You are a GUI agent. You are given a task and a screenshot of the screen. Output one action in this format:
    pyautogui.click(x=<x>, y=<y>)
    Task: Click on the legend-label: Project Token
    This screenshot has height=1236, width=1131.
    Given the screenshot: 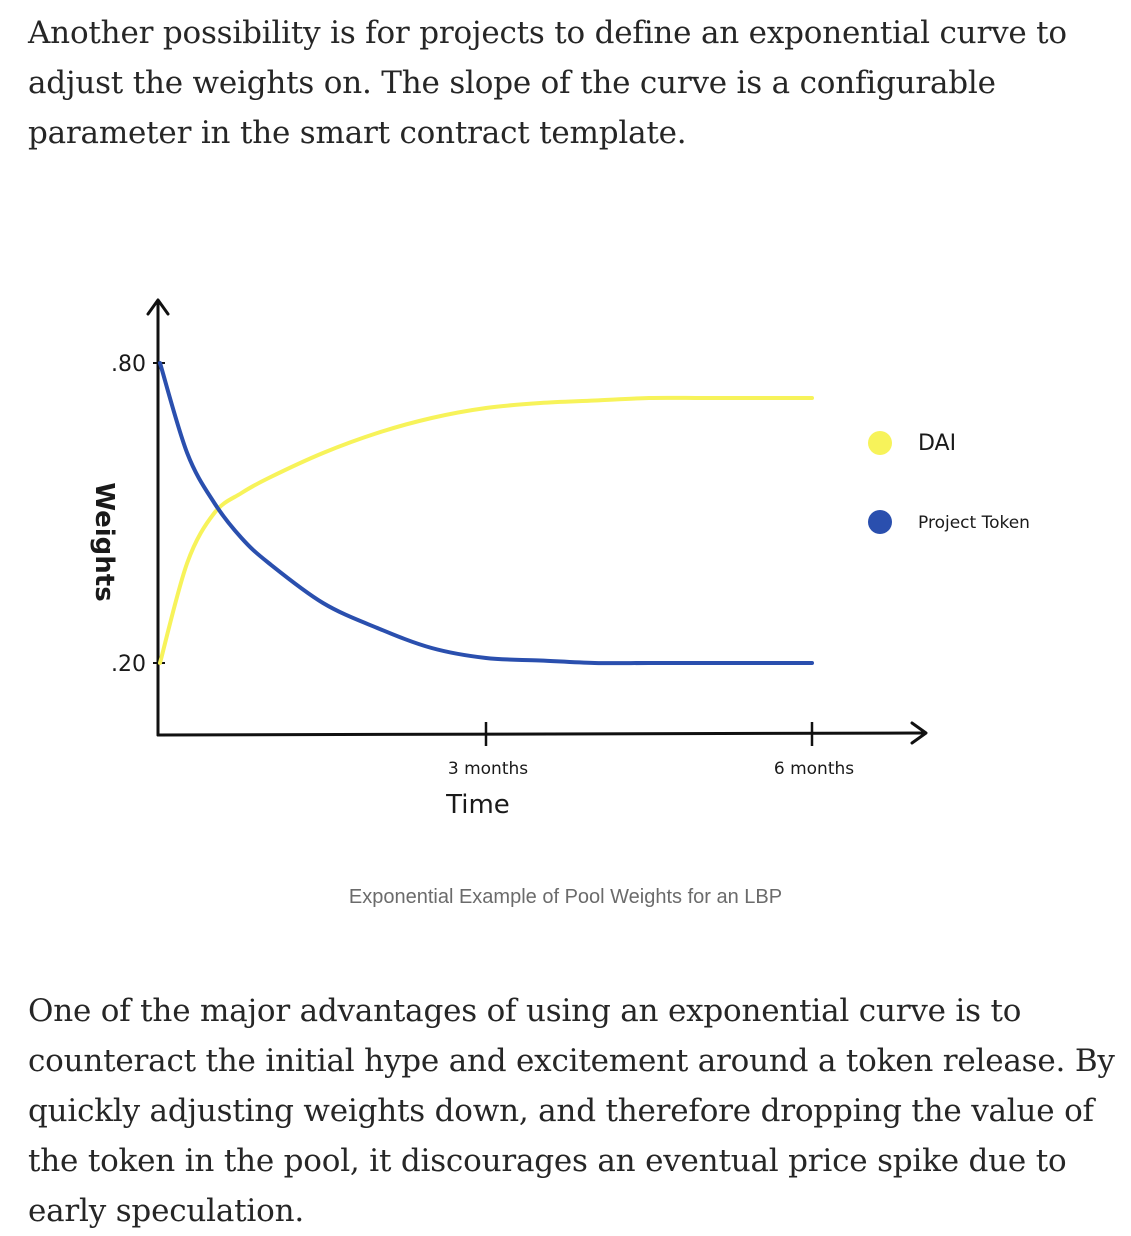 What is the action you would take?
    pyautogui.click(x=974, y=523)
    